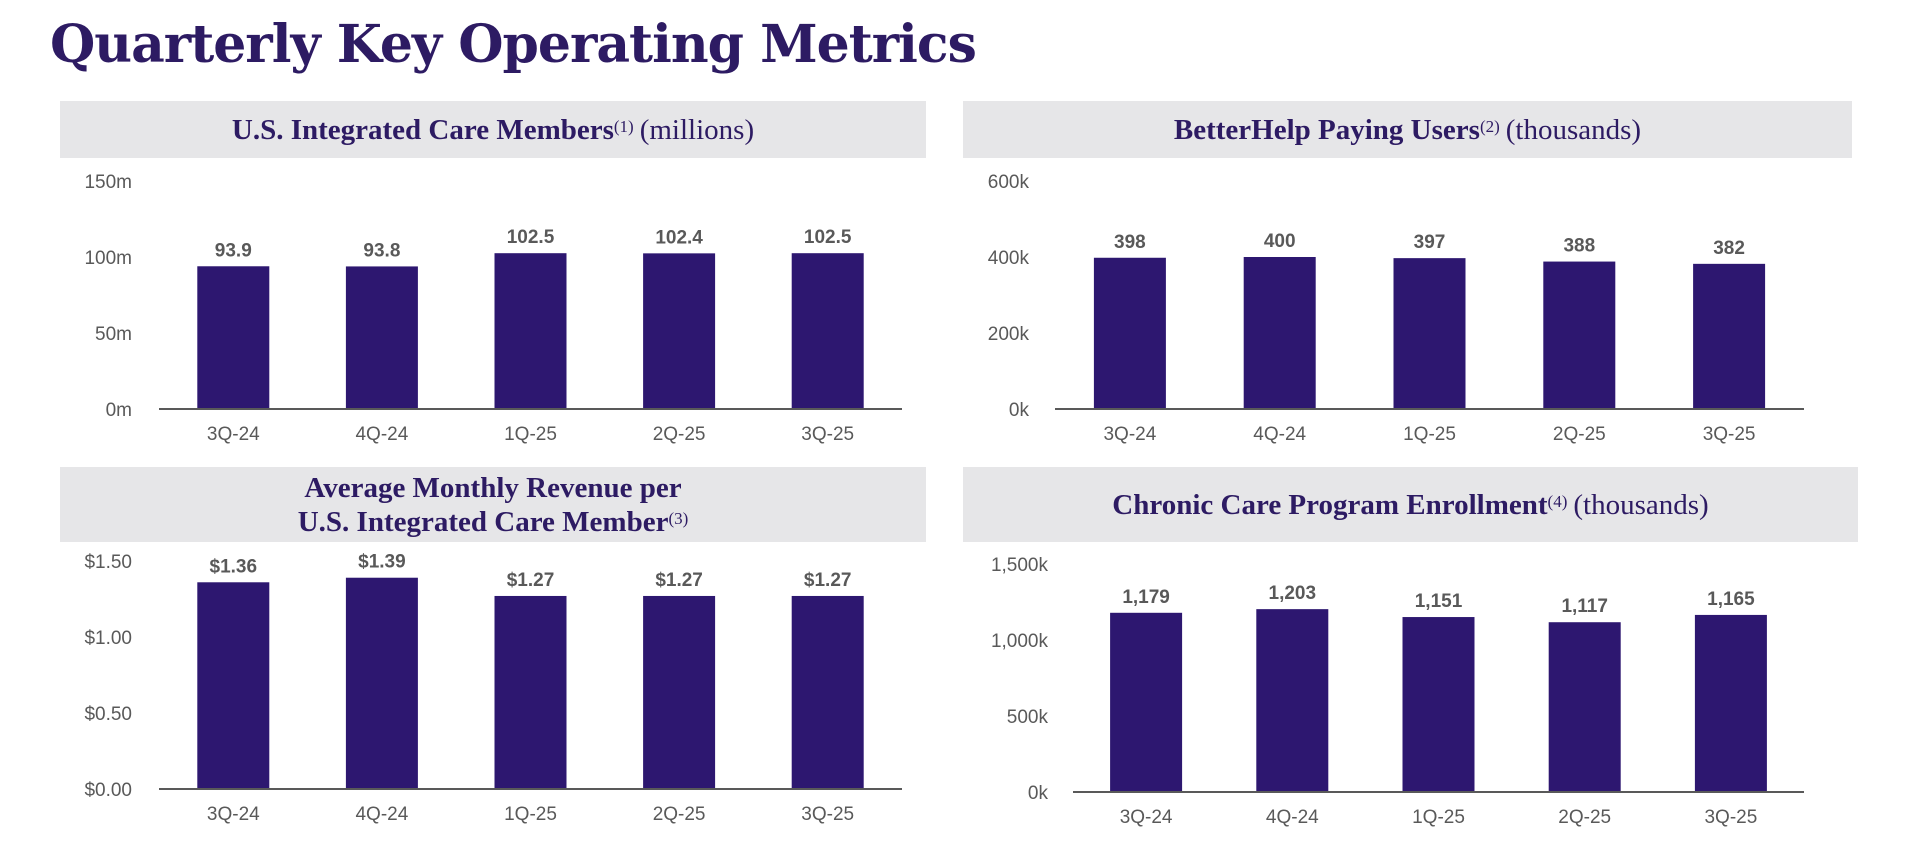 Image resolution: width=1920 pixels, height=841 pixels. I want to click on chart-header: BetterHelp Paying Users(2) (thousands), so click(1407, 129).